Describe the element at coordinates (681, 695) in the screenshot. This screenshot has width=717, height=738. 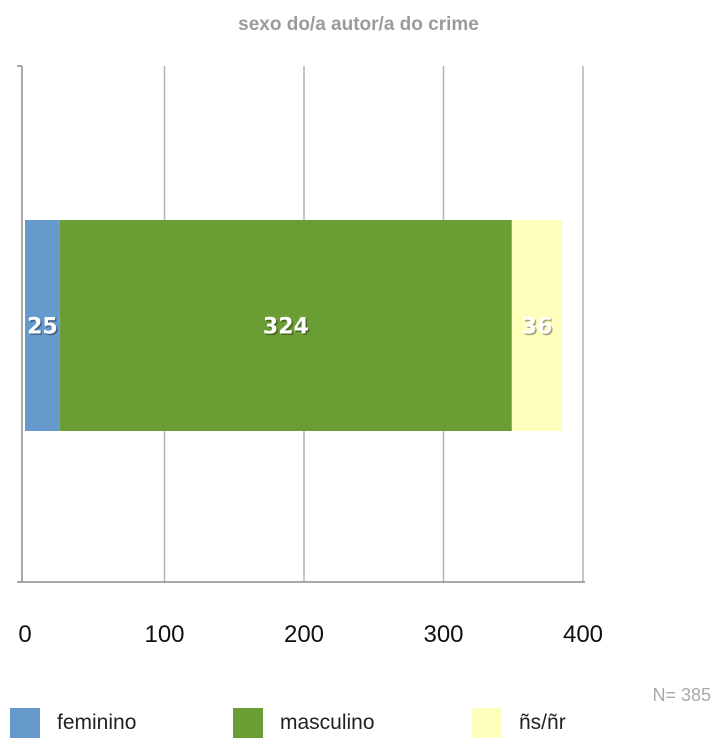
I see `sample-size-note: N= 385` at that location.